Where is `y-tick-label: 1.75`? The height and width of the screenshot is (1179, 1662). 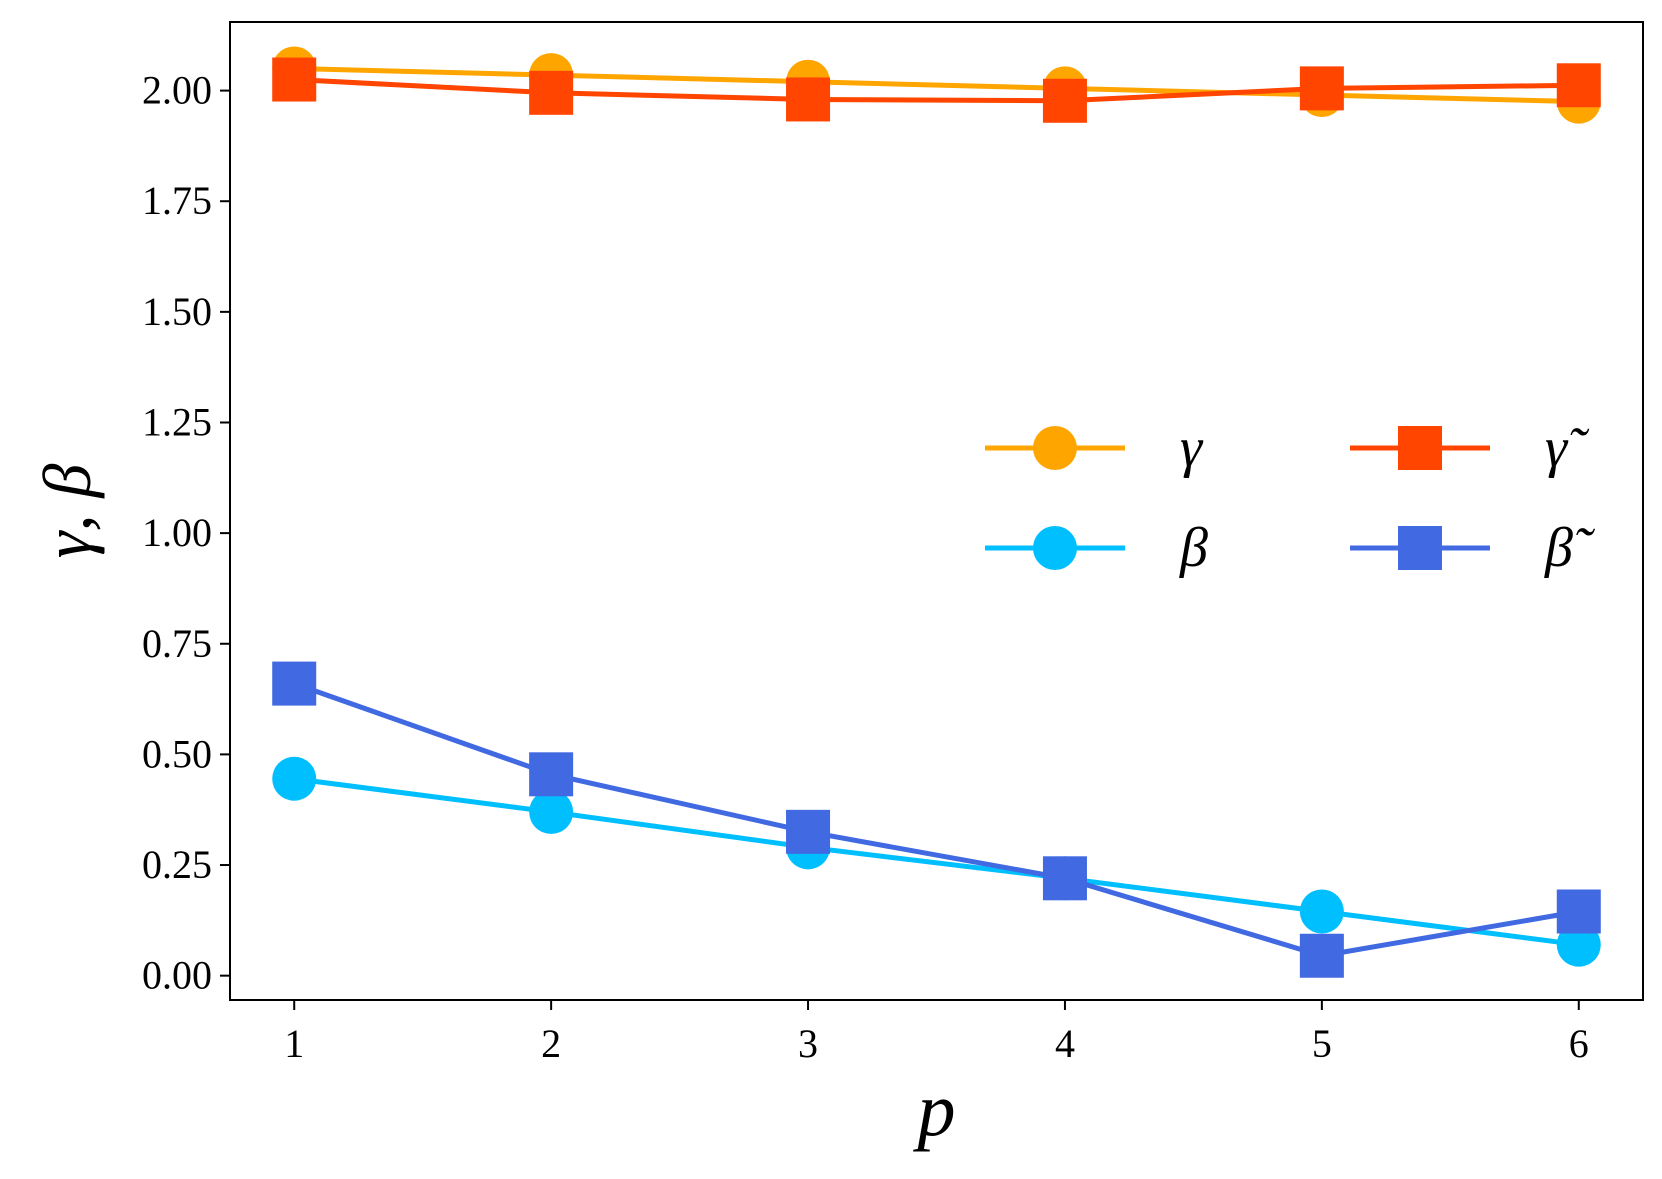
y-tick-label: 1.75 is located at coordinates (177, 200).